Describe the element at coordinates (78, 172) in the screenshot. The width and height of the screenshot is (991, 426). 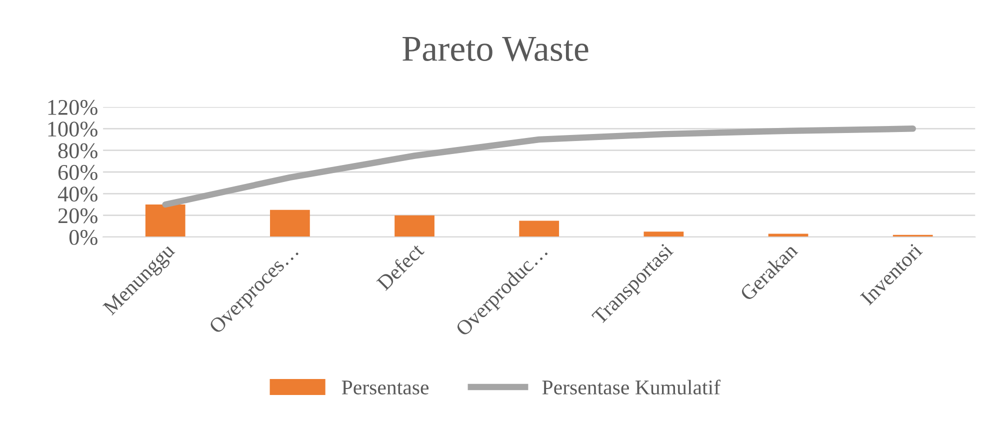
I see `y-tick-label: 60%` at that location.